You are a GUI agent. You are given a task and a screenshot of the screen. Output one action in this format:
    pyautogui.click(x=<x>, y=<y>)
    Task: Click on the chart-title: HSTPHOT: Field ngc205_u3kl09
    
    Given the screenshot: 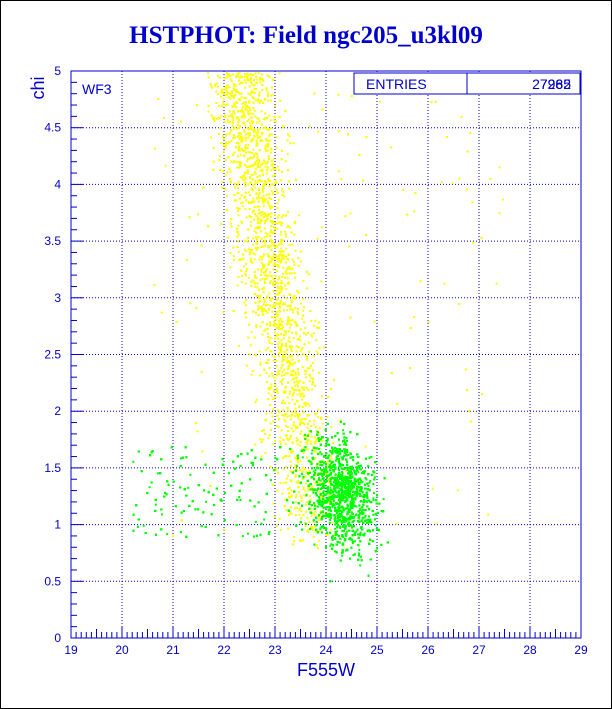 What is the action you would take?
    pyautogui.click(x=306, y=35)
    